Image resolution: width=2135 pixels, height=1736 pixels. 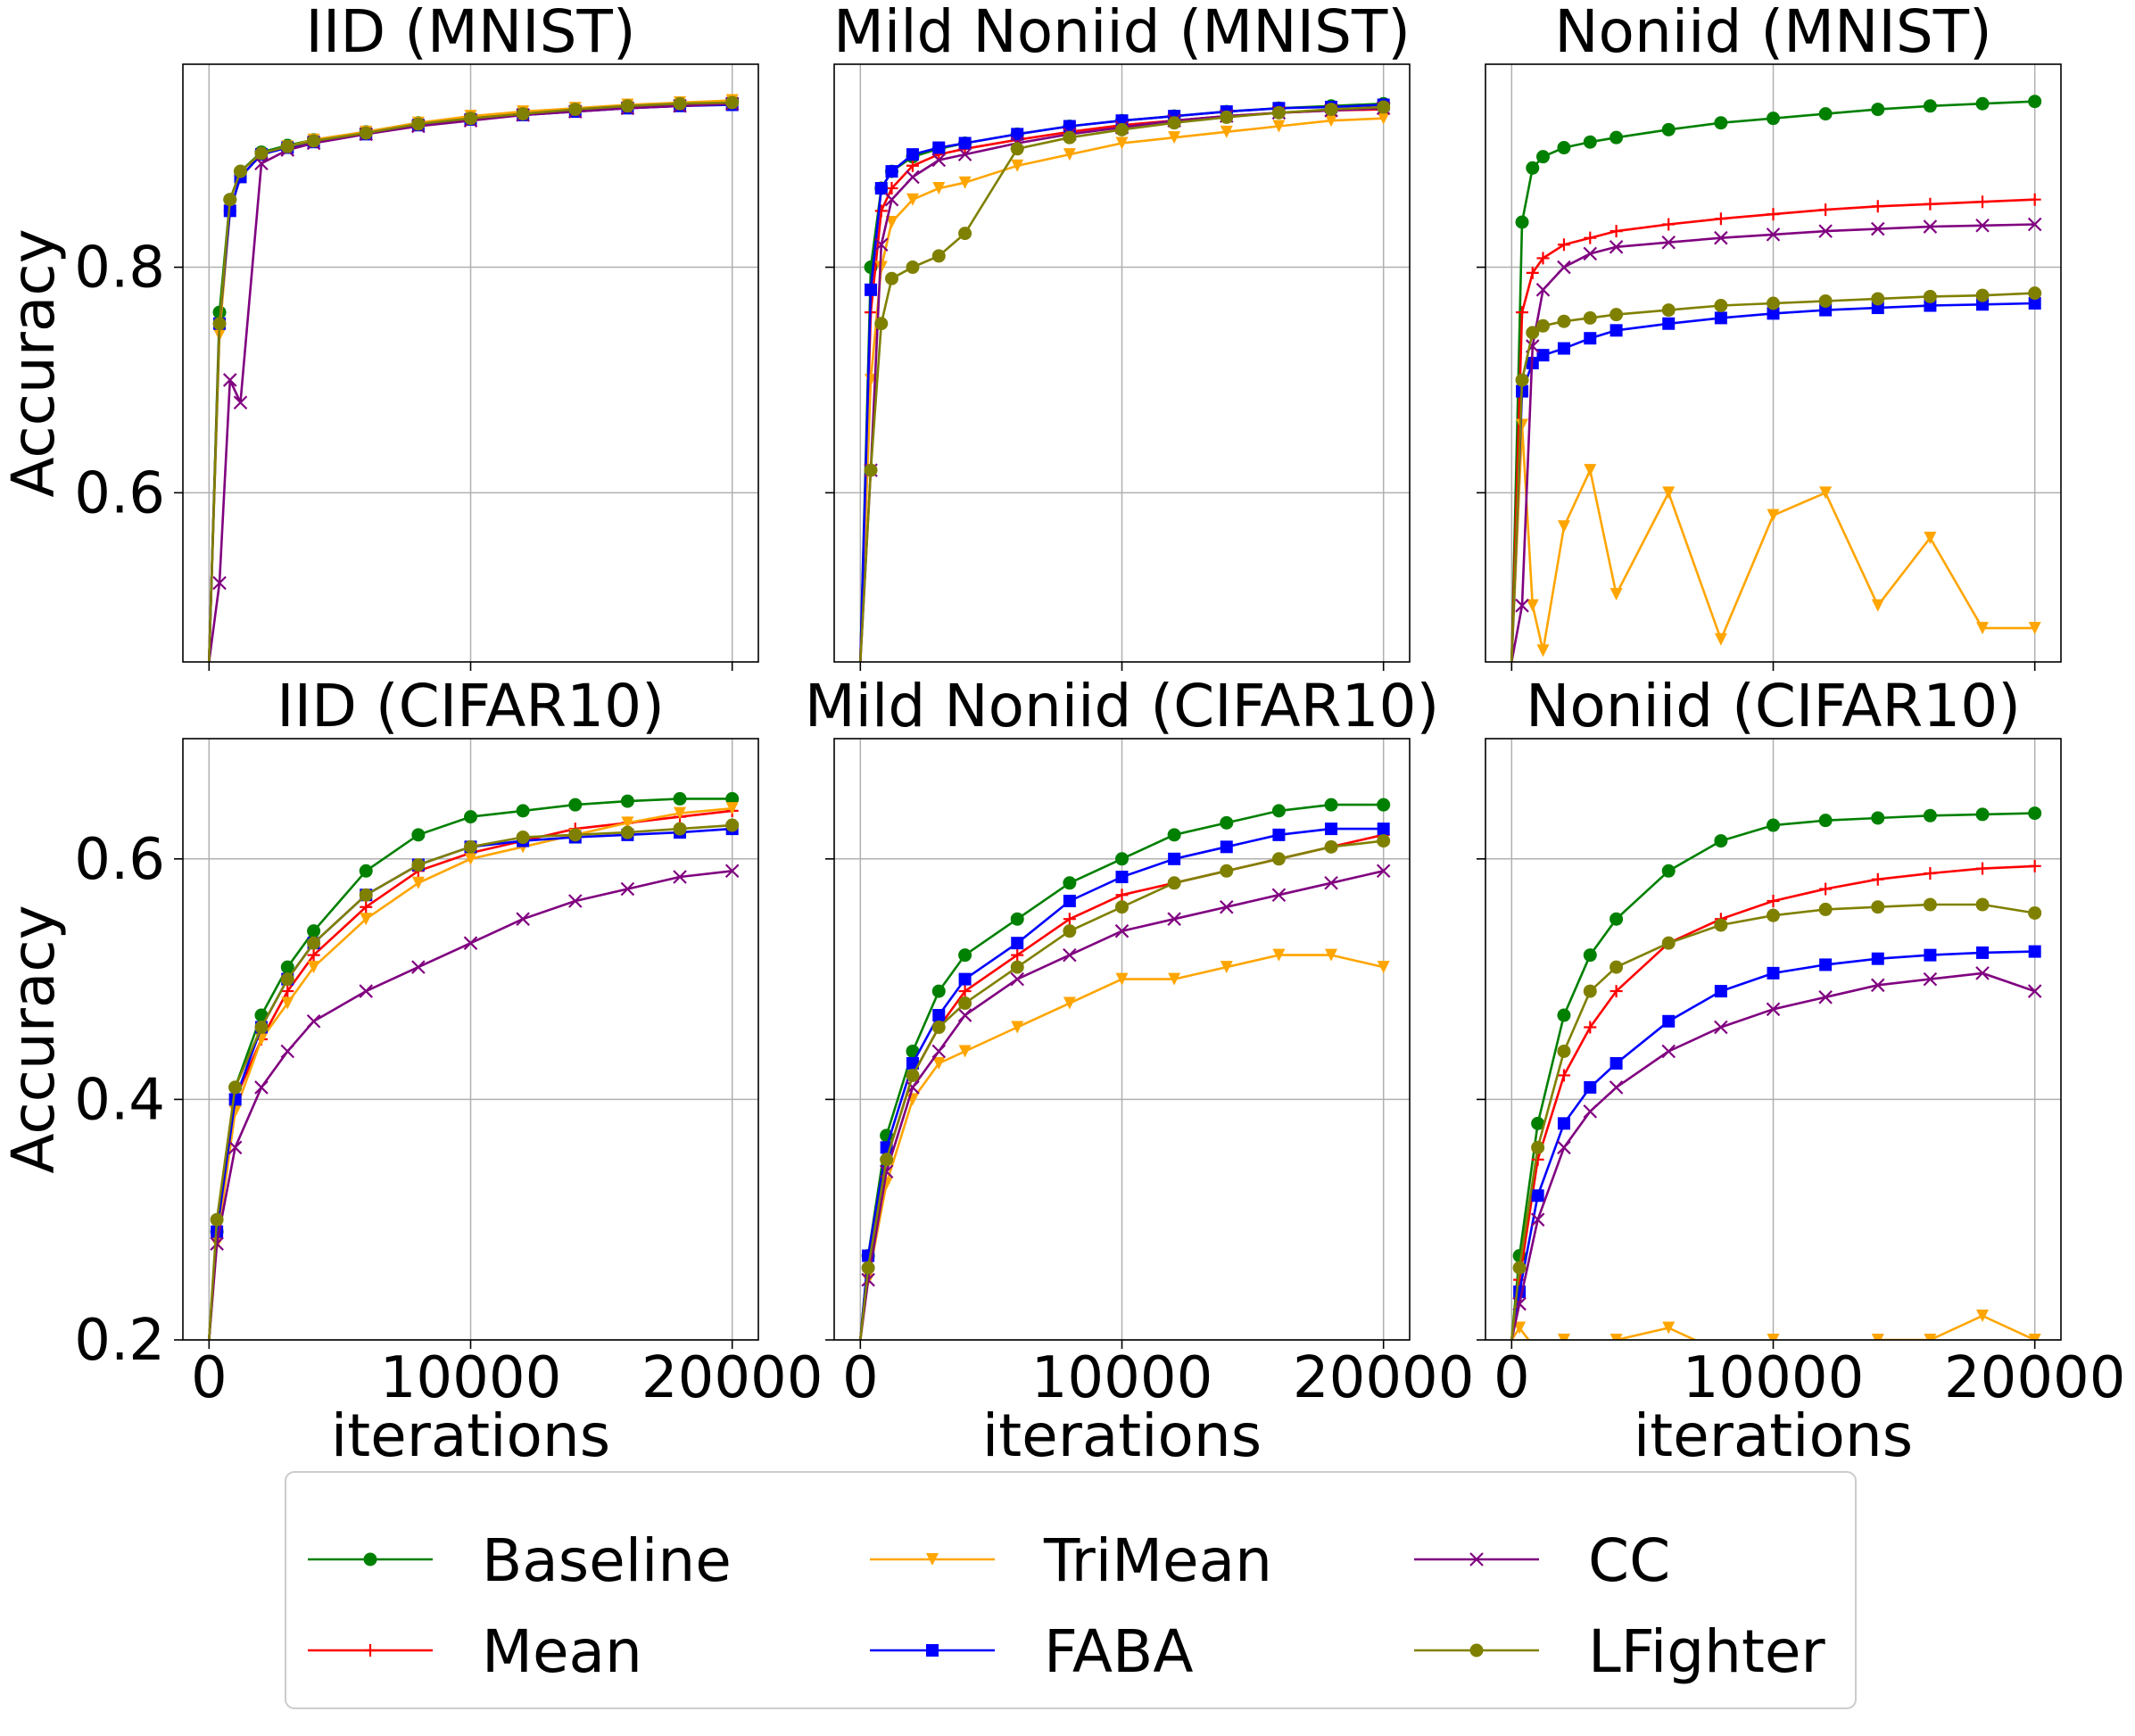 I want to click on series-line-lfighter, so click(x=1772, y=1121).